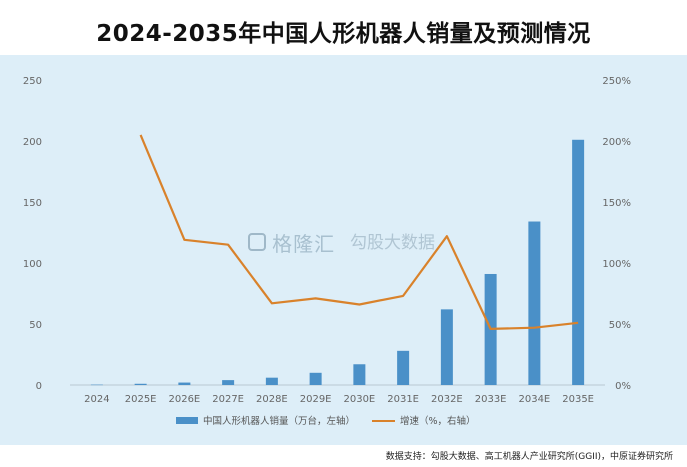 This screenshot has width=687, height=467. What do you see at coordinates (96, 399) in the screenshot?
I see `x-tick-label: 2024` at bounding box center [96, 399].